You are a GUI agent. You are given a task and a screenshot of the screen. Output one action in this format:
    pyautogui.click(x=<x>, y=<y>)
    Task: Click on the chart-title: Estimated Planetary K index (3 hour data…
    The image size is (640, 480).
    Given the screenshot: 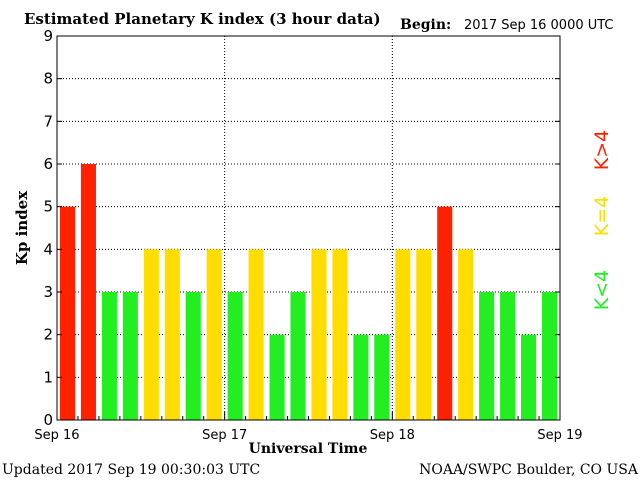 What is the action you would take?
    pyautogui.click(x=202, y=19)
    